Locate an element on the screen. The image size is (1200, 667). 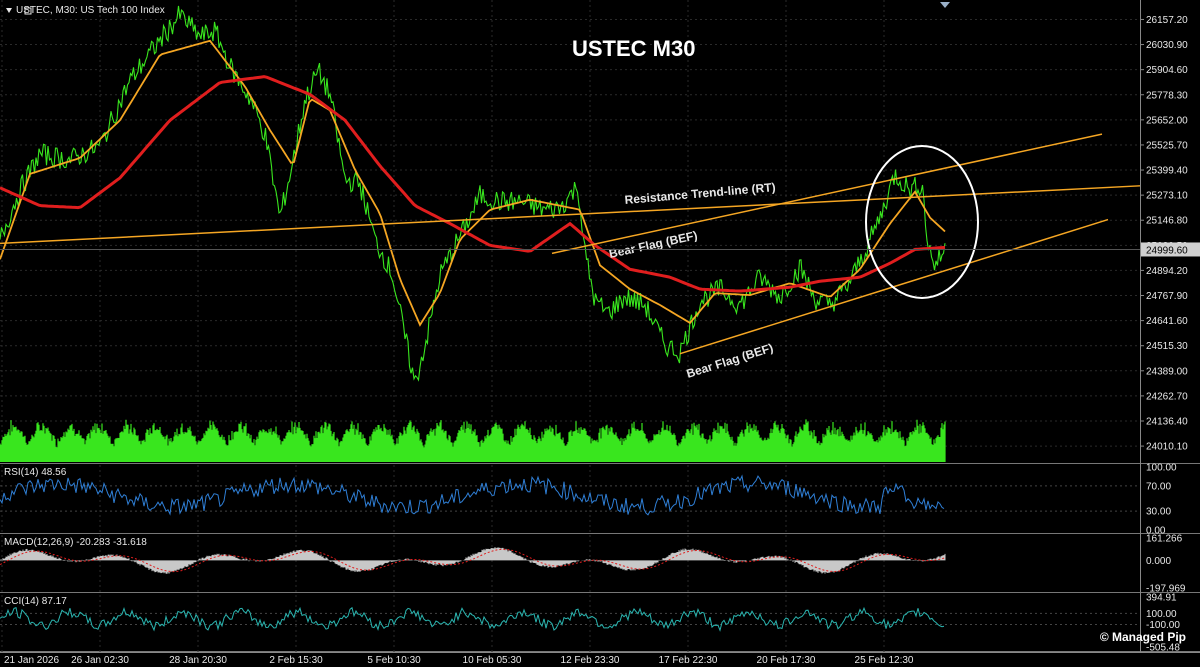
highlight-ellipse is located at coordinates (922, 222).